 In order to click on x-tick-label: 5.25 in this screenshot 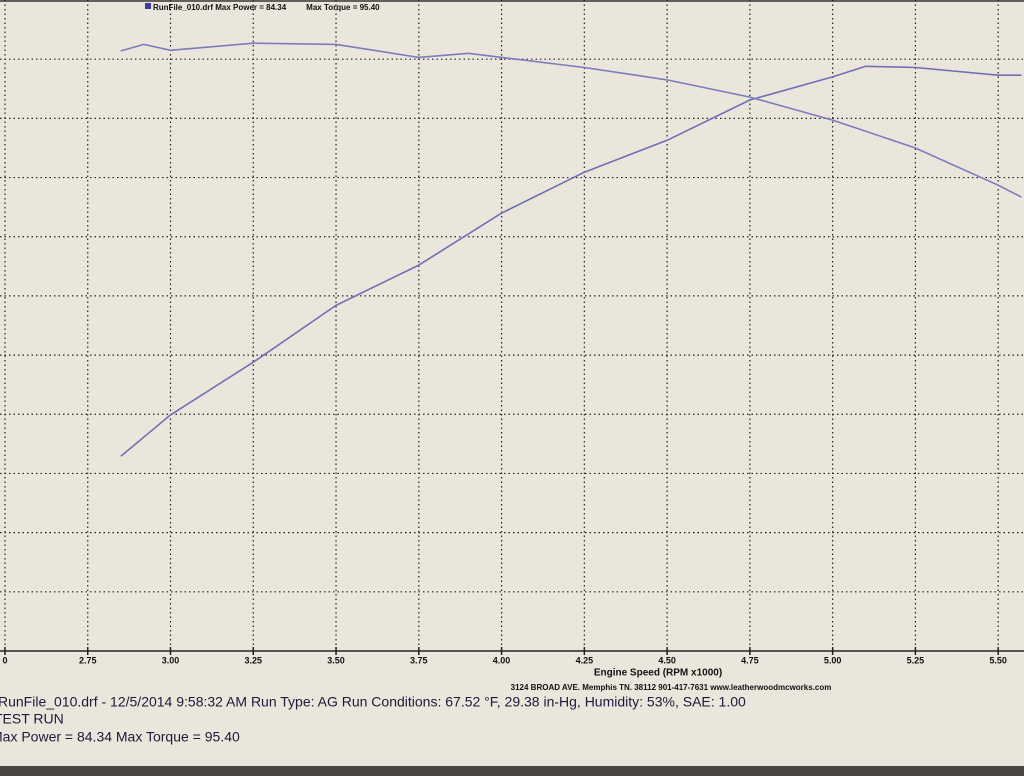, I will do `click(916, 660)`.